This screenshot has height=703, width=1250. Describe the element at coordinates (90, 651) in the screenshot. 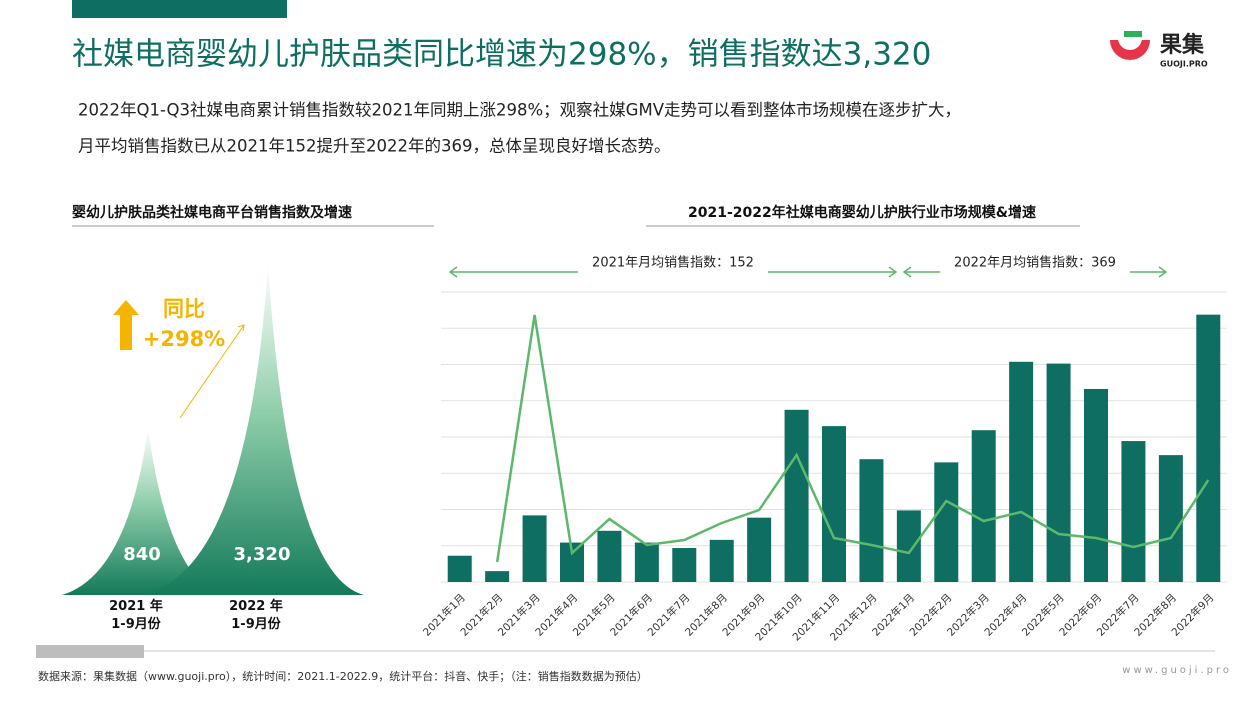

I see `footer-bar` at that location.